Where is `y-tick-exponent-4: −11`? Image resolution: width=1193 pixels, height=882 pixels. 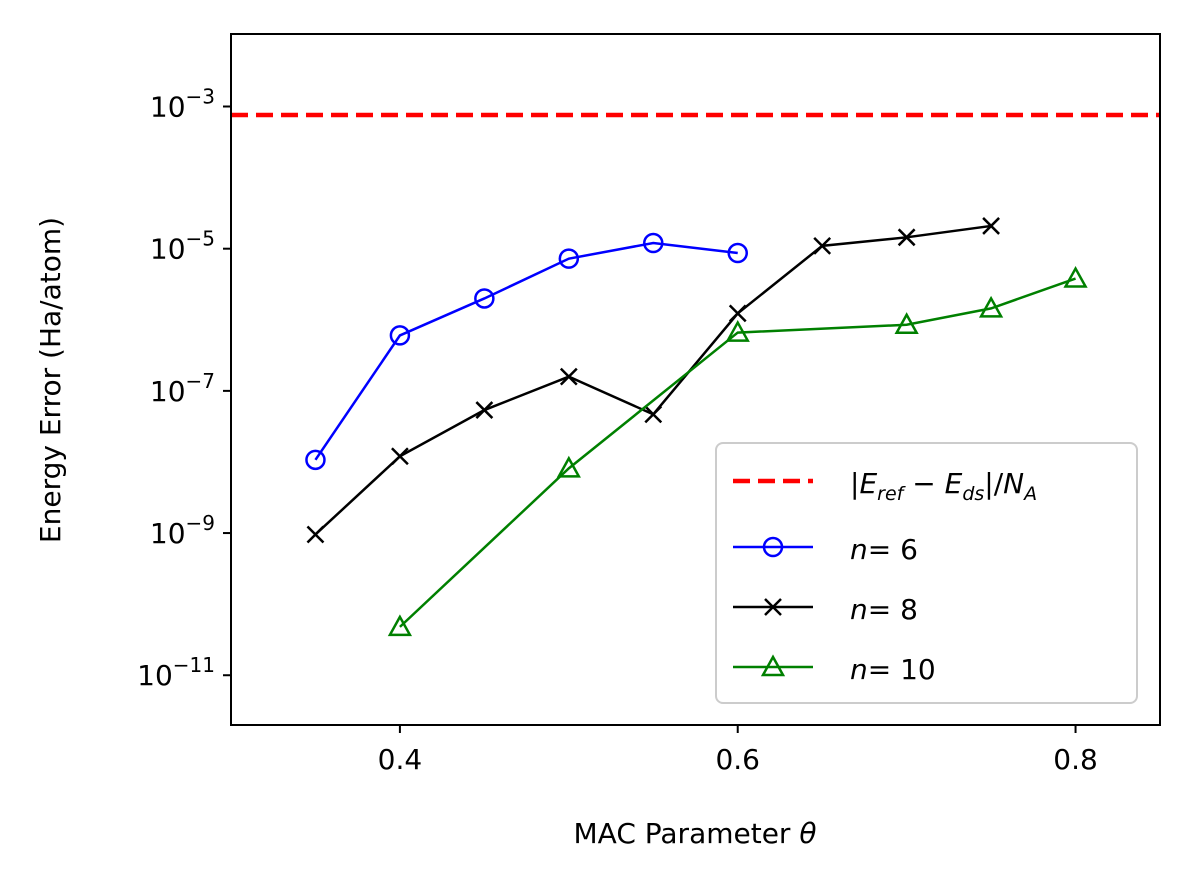 y-tick-exponent-4: −11 is located at coordinates (194, 665).